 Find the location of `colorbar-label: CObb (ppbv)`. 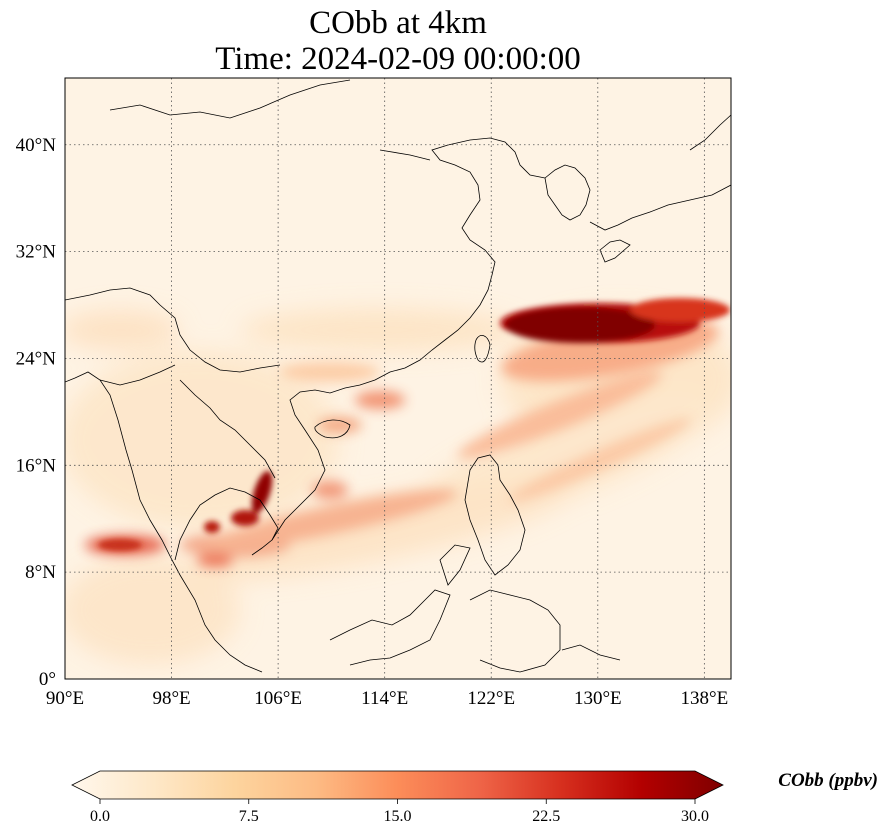

colorbar-label: CObb (ppbv) is located at coordinates (828, 780).